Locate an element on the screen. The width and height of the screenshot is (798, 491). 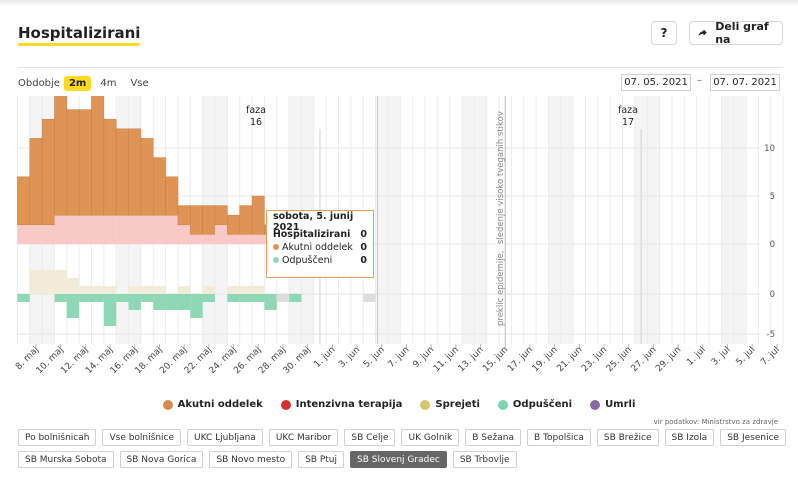
hospital-button: UK Golnik is located at coordinates (430, 437).